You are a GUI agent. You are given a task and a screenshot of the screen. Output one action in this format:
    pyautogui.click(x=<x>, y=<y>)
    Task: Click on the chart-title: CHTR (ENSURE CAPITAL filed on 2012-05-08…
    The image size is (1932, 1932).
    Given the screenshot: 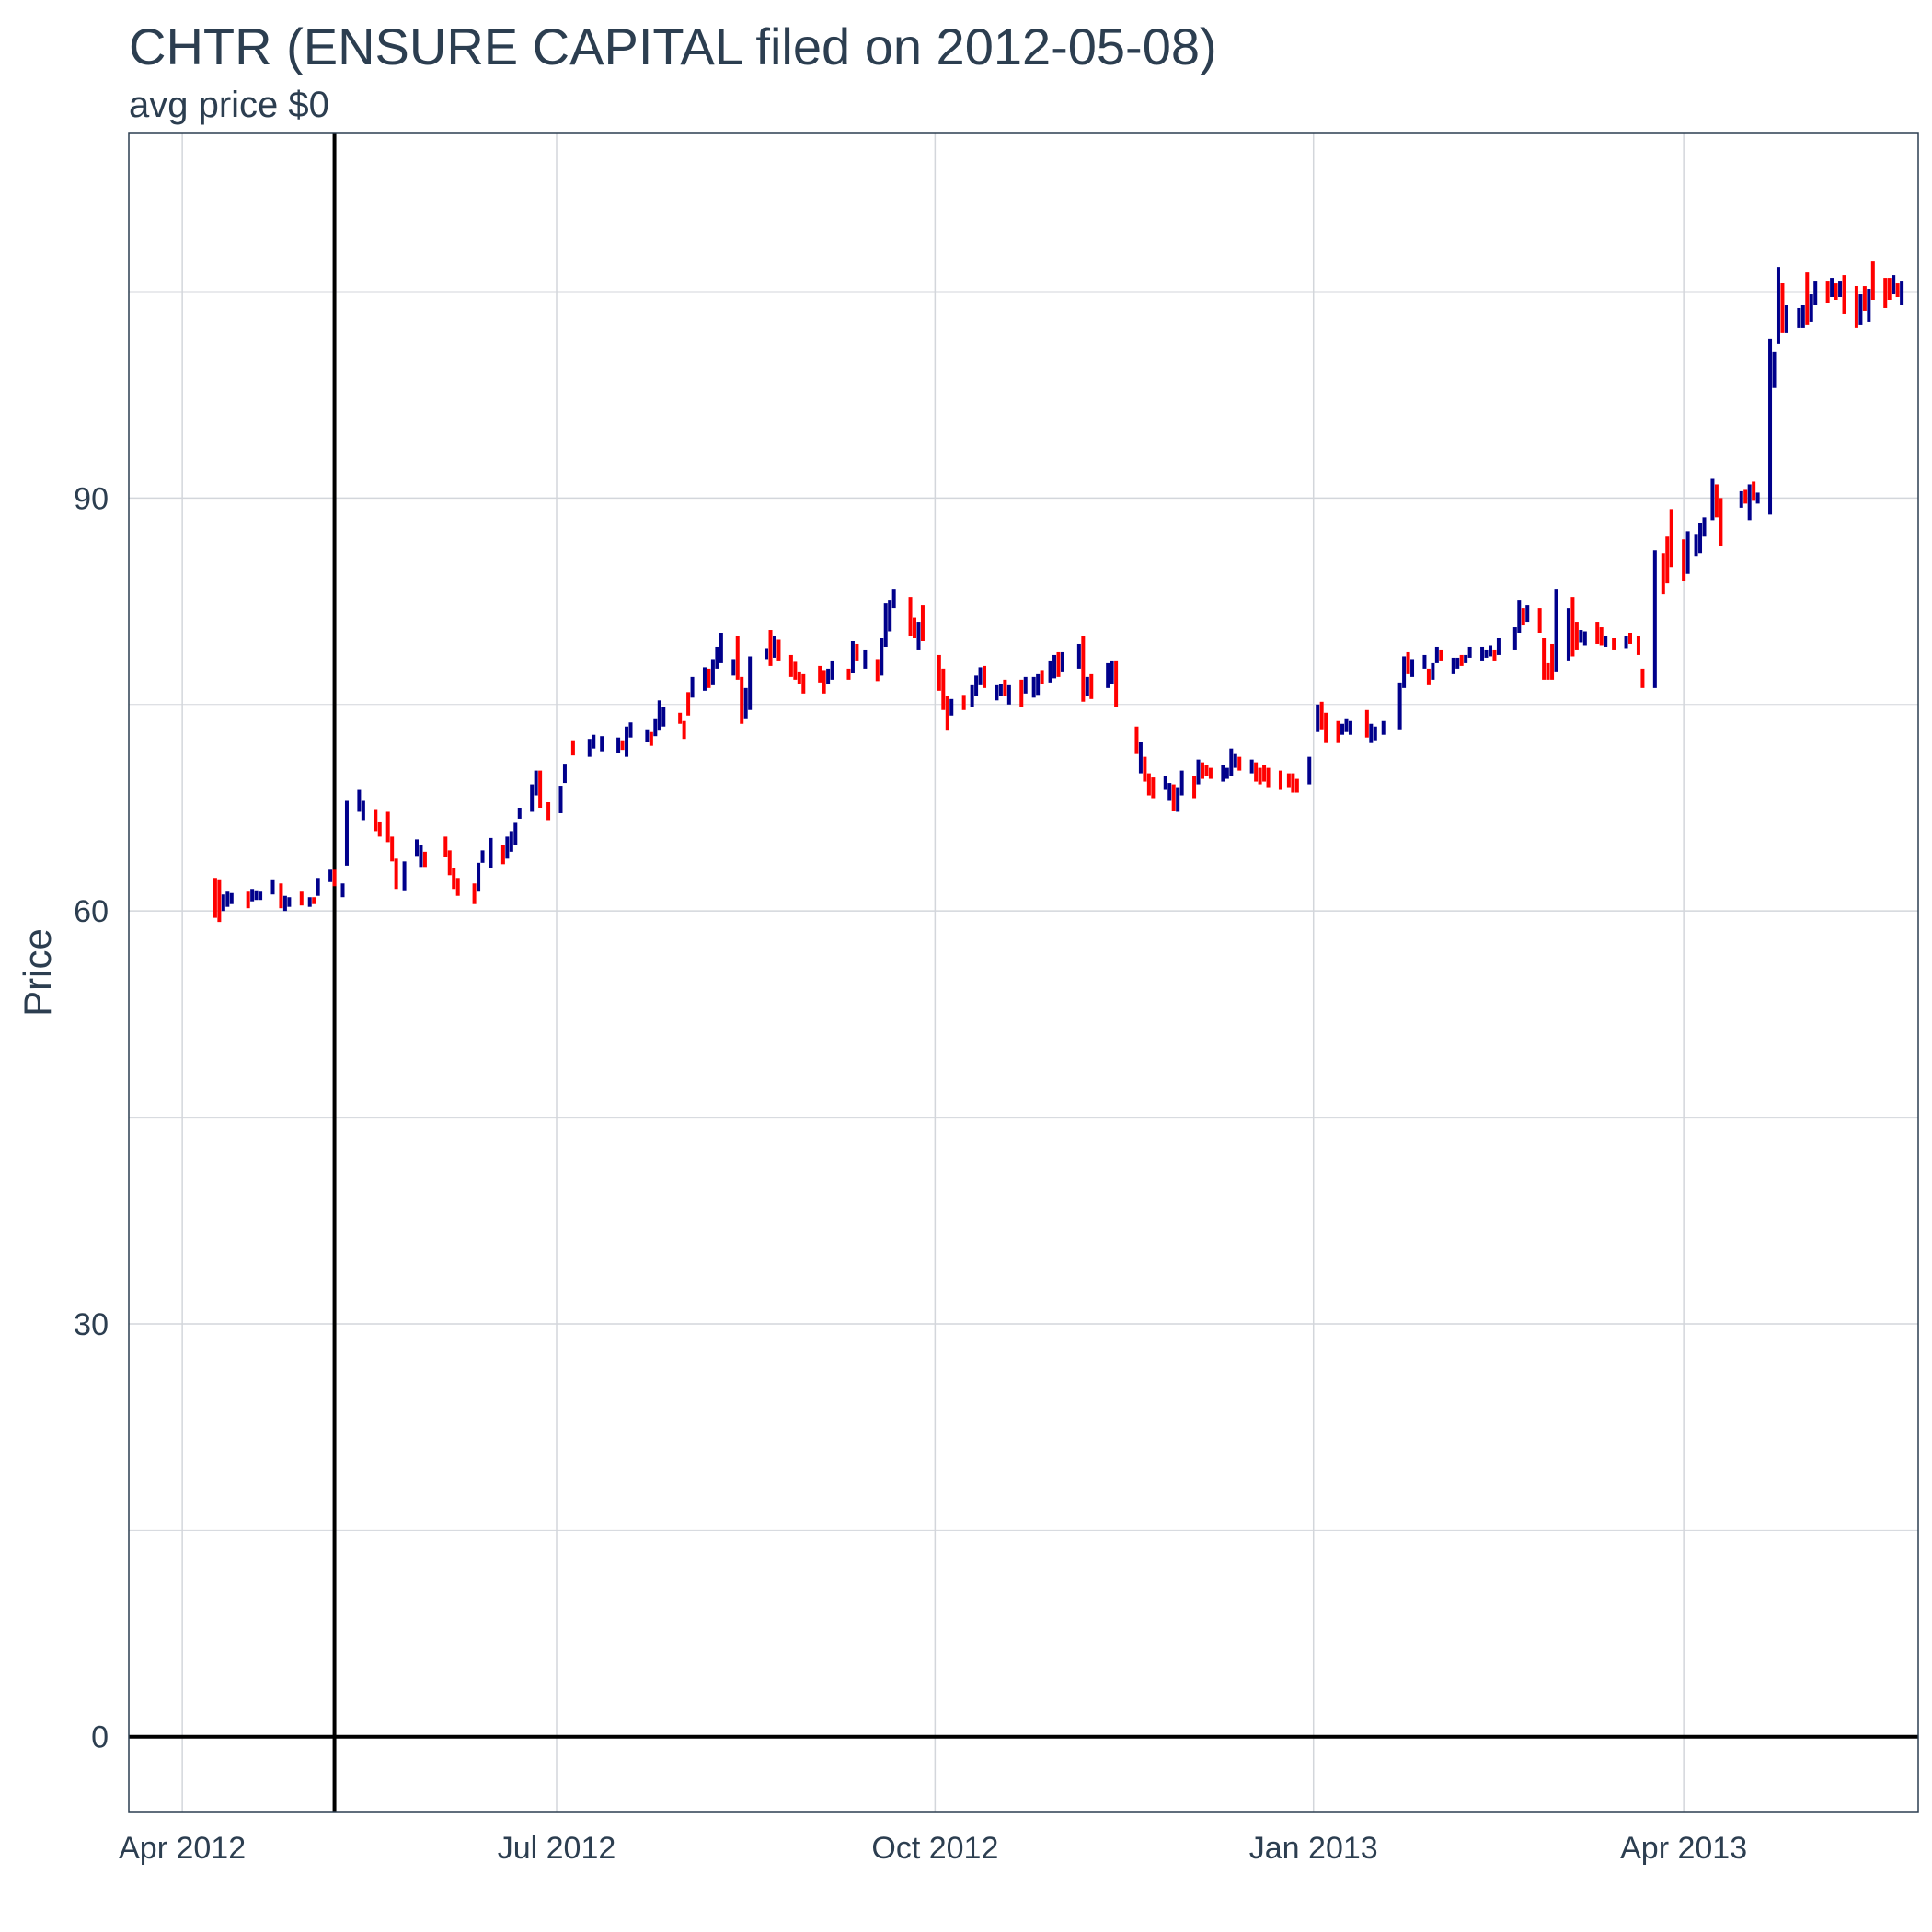 What is the action you would take?
    pyautogui.click(x=673, y=46)
    